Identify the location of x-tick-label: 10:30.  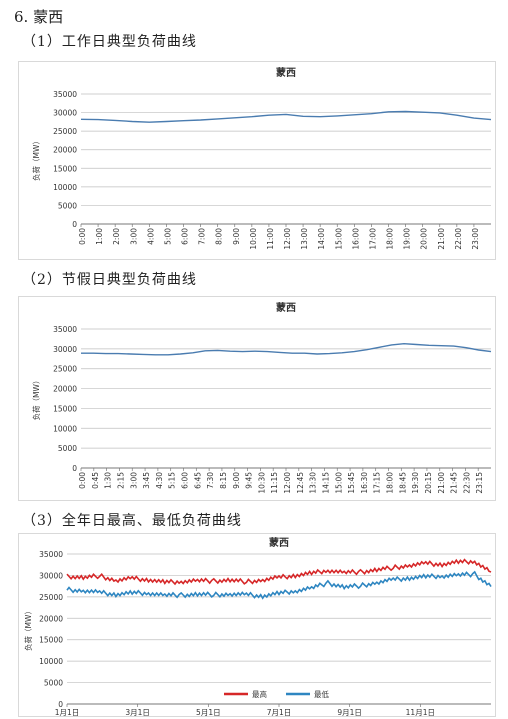
(261, 483).